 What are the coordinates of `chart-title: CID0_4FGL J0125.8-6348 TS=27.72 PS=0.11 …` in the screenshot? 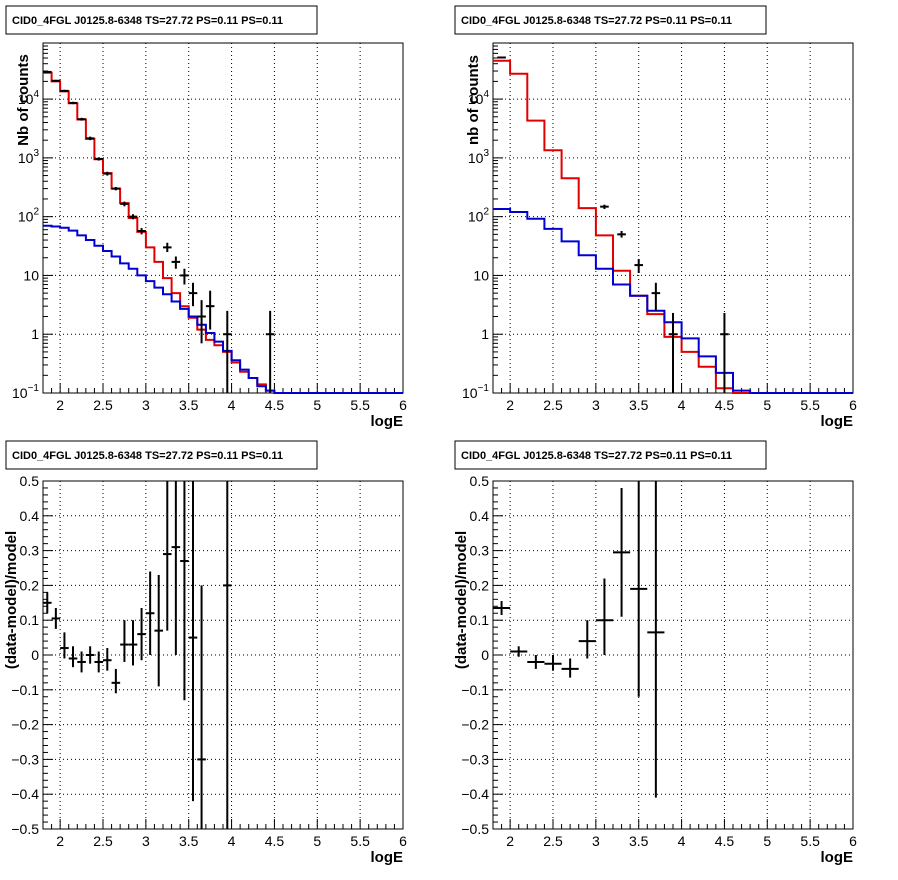 It's located at (147, 456).